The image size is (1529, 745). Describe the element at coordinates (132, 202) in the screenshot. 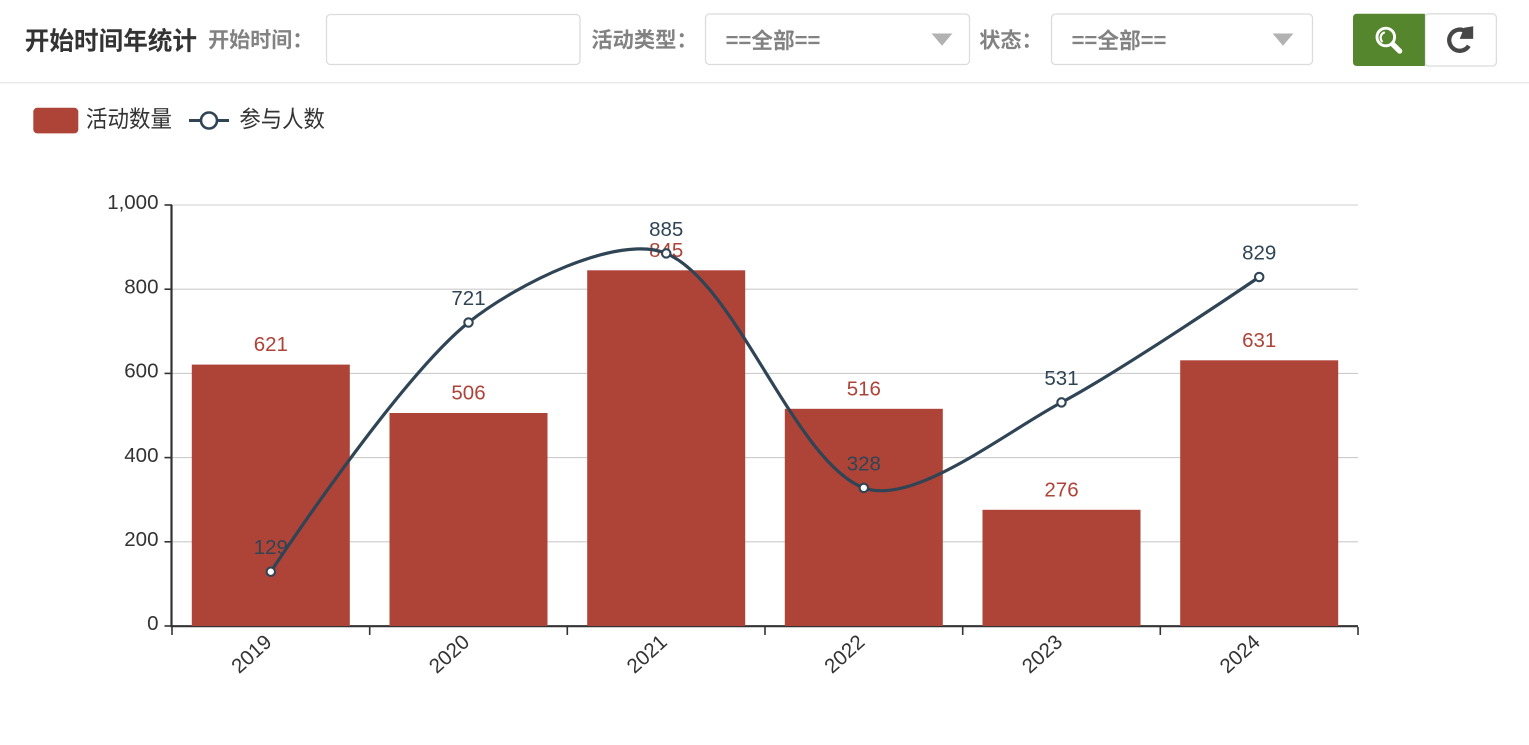

I see `svg-text: 1,000` at that location.